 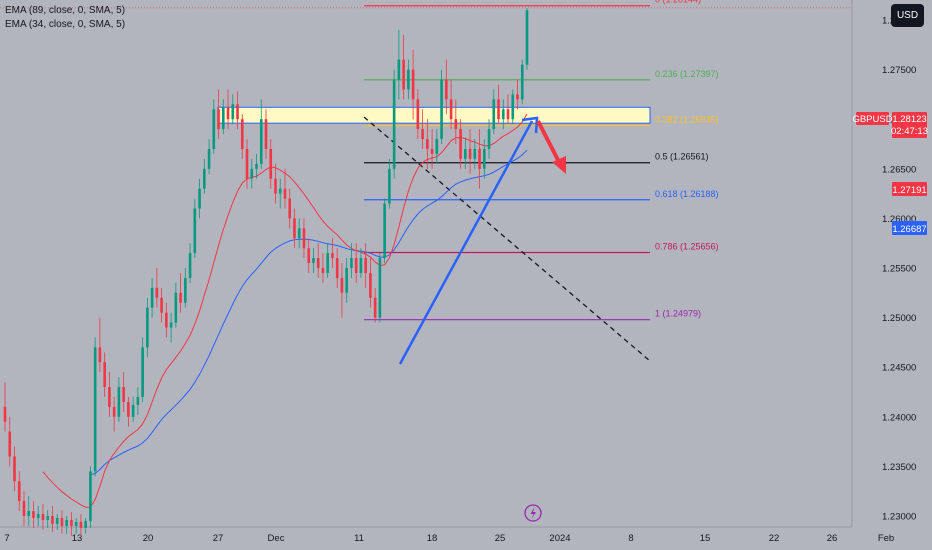 What do you see at coordinates (899, 70) in the screenshot?
I see `y-tick-label: 1.27500` at bounding box center [899, 70].